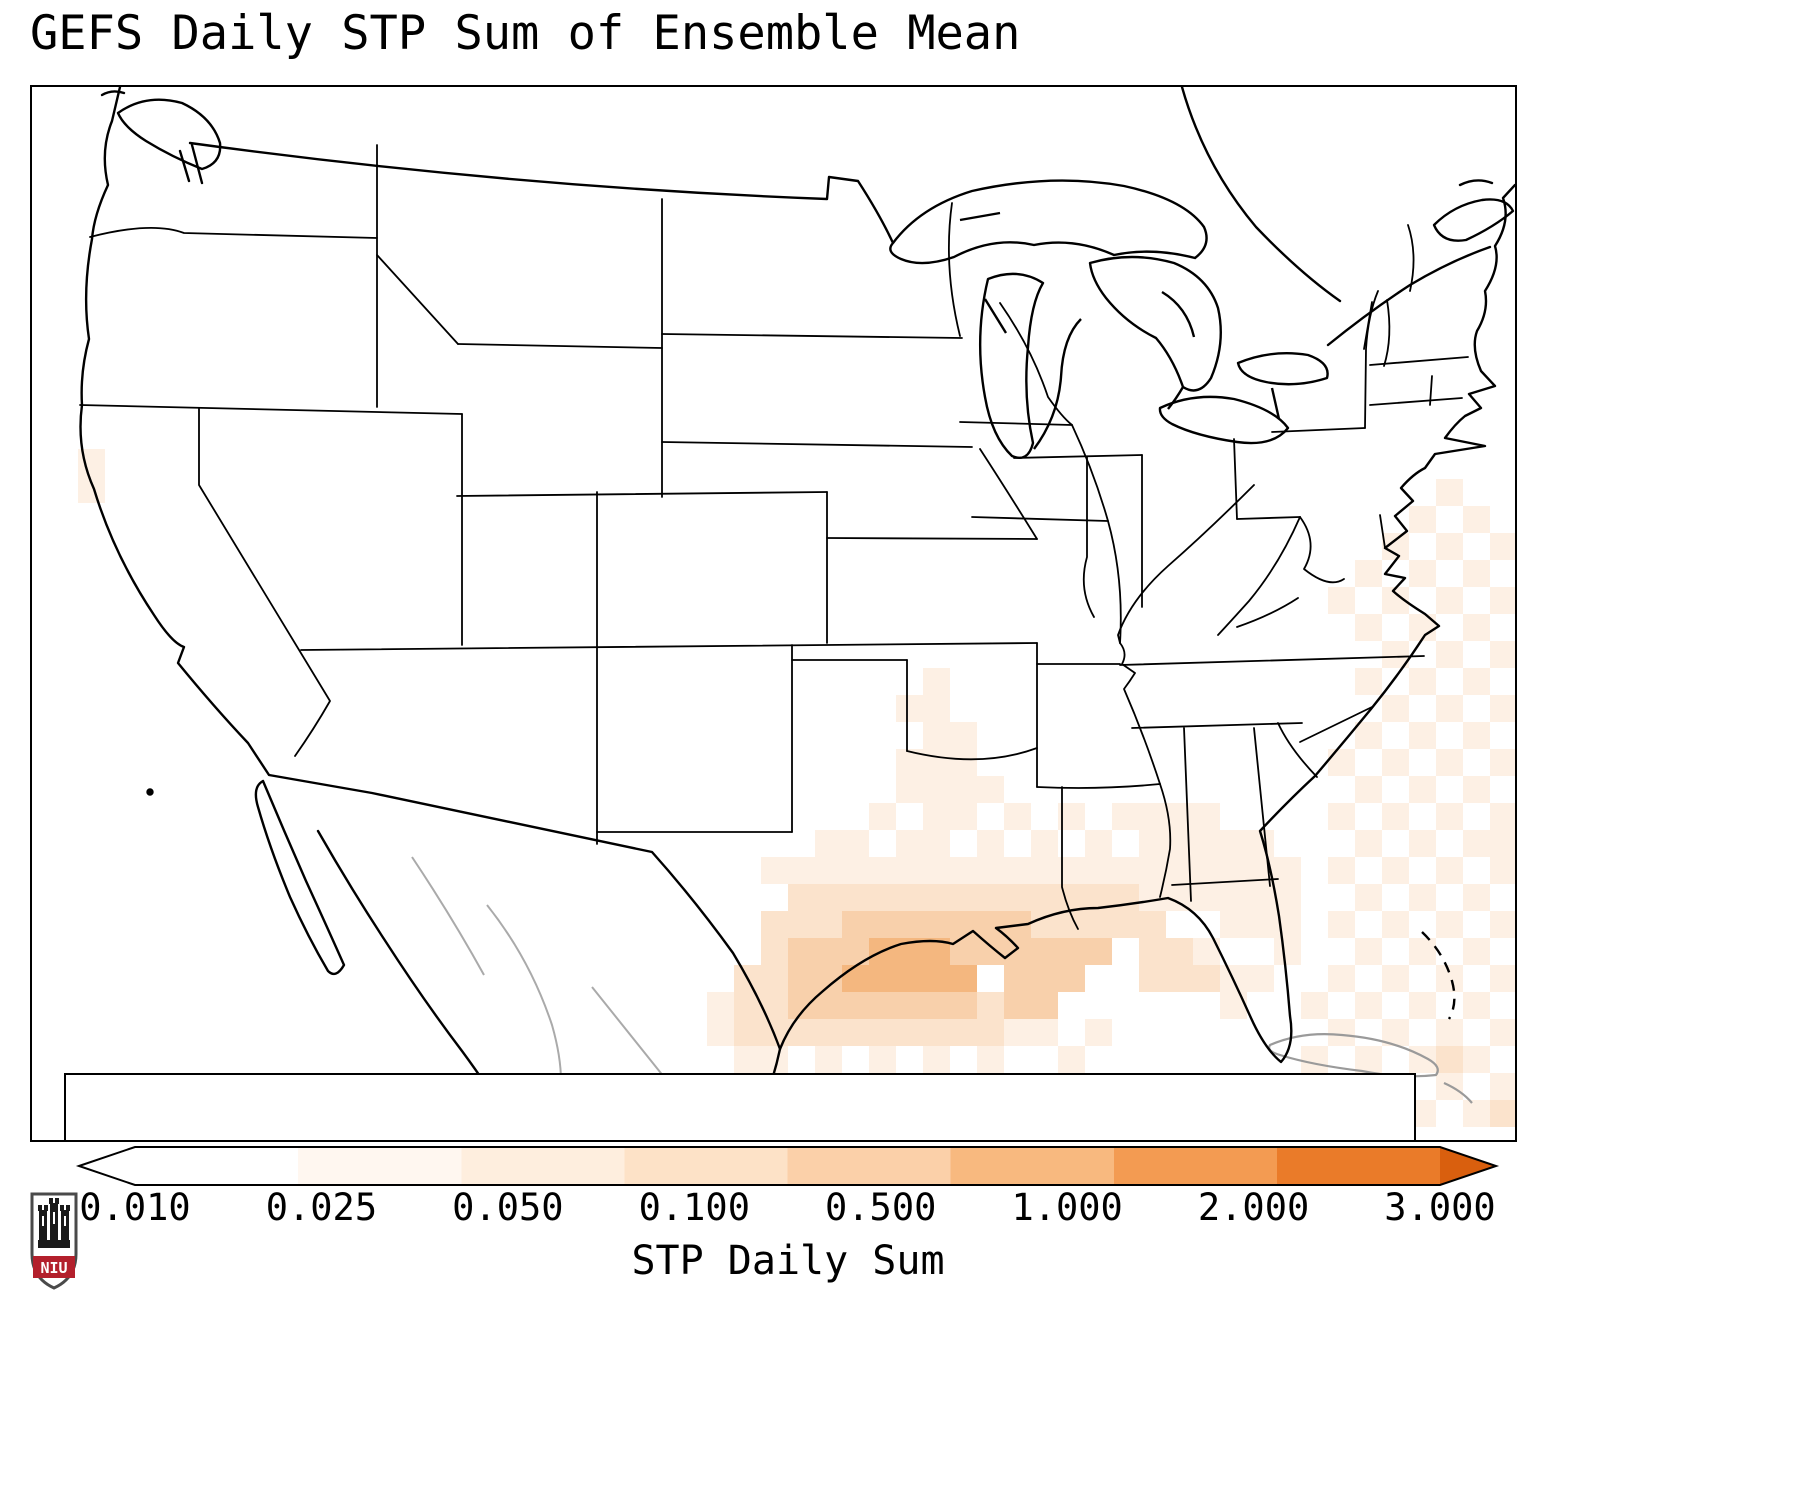 Image resolution: width=1803 pixels, height=1500 pixels. Describe the element at coordinates (694, 1207) in the screenshot. I see `colorbar-tick: 0.100` at that location.